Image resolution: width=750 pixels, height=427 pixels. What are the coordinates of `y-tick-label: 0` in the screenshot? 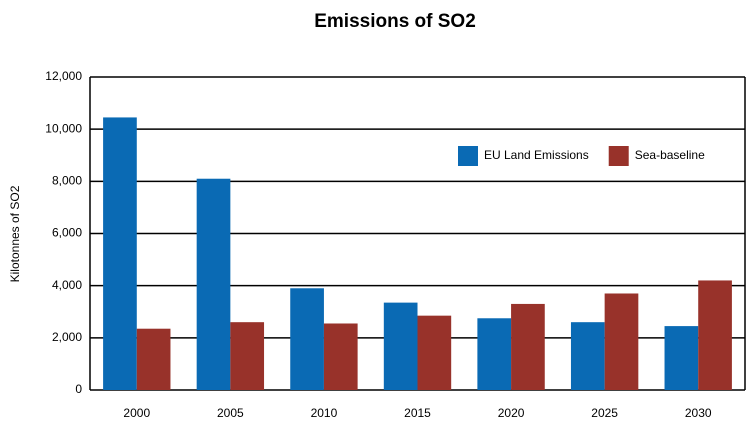 It's located at (78, 389).